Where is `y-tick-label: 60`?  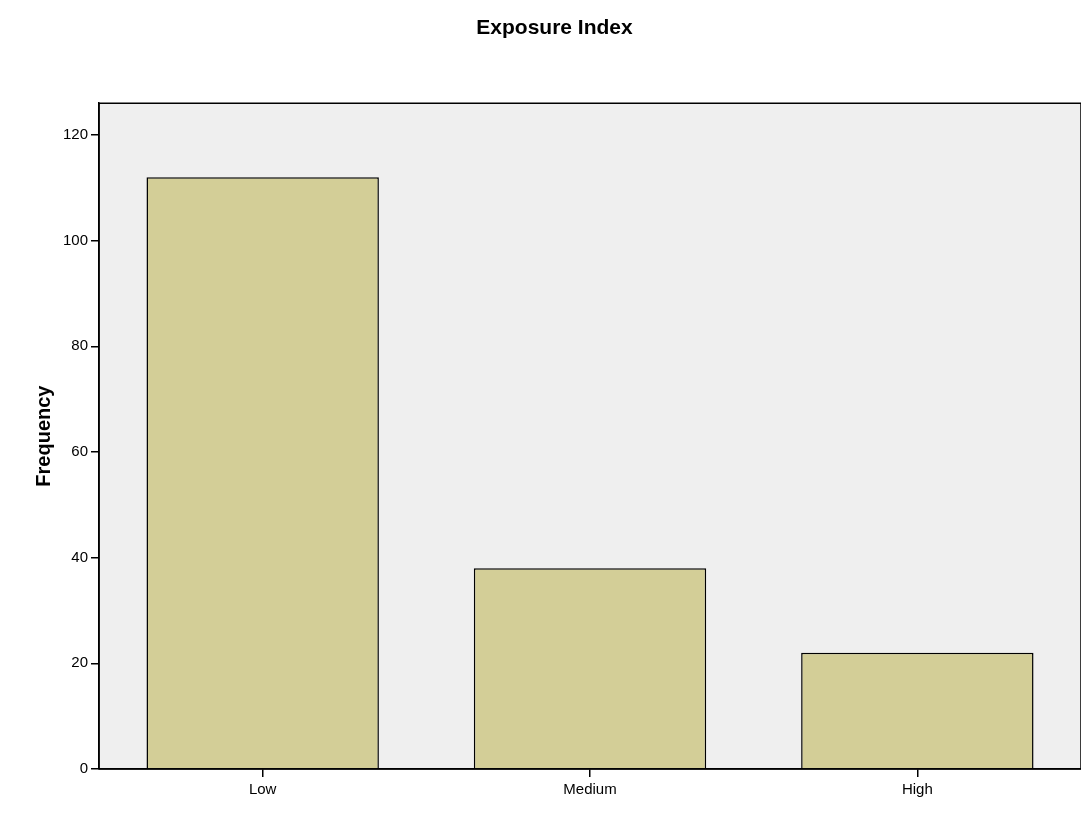
y-tick-label: 60 is located at coordinates (80, 451).